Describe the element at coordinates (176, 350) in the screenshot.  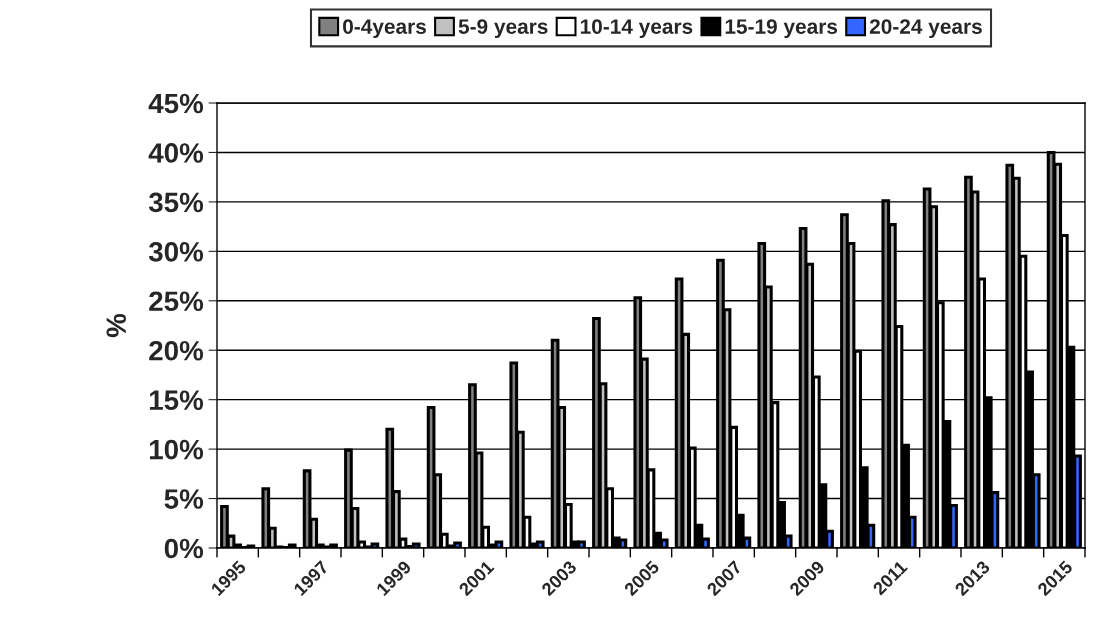
I see `y-tick-label: 20%` at that location.